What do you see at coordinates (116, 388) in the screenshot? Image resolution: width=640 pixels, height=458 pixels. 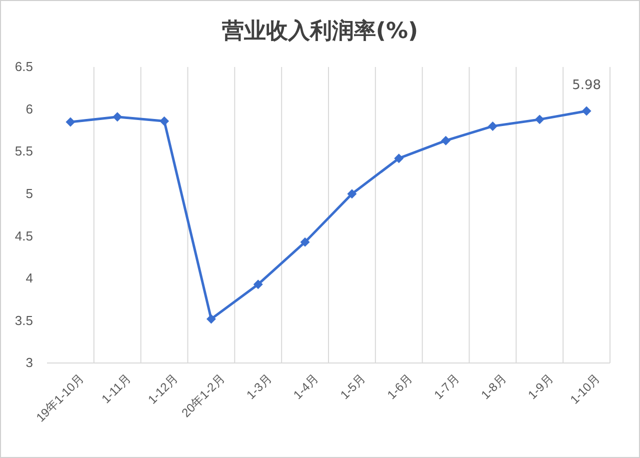 I see `x-tick-label: 1-11月` at bounding box center [116, 388].